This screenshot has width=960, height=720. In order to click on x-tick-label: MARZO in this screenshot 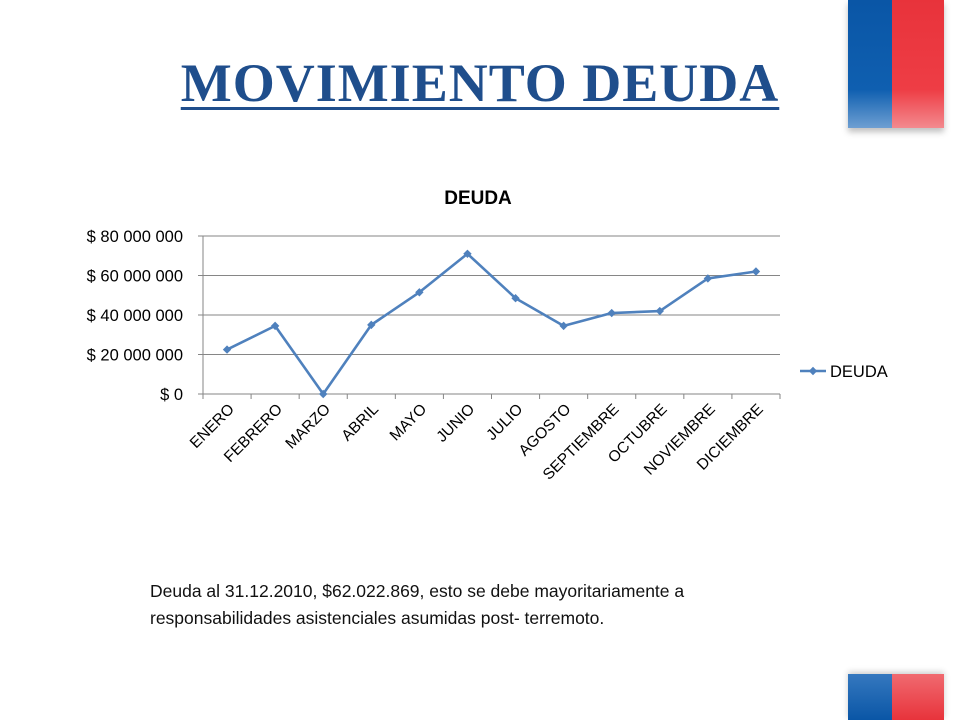, I will do `click(308, 427)`.